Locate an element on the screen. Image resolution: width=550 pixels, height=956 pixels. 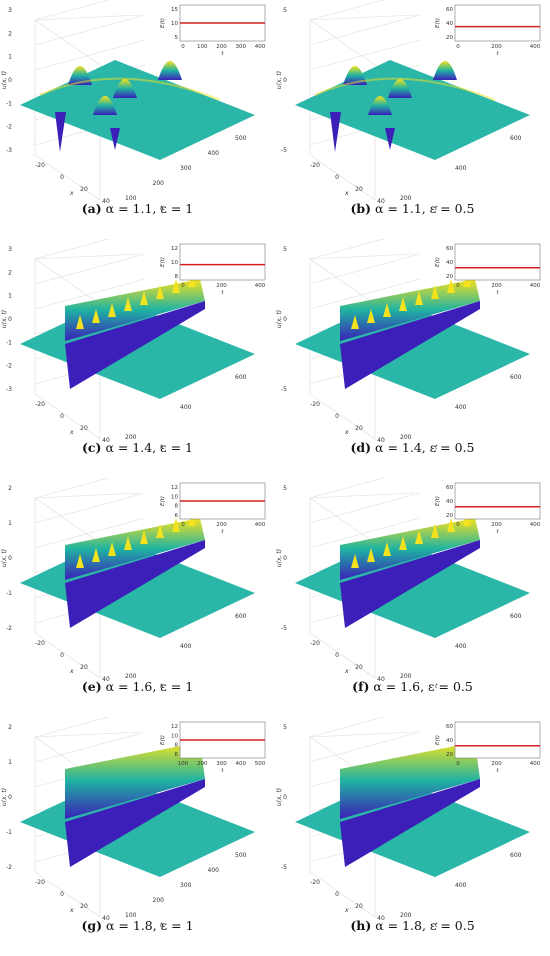
z-tick-label: 2 is located at coordinates (10, 272).